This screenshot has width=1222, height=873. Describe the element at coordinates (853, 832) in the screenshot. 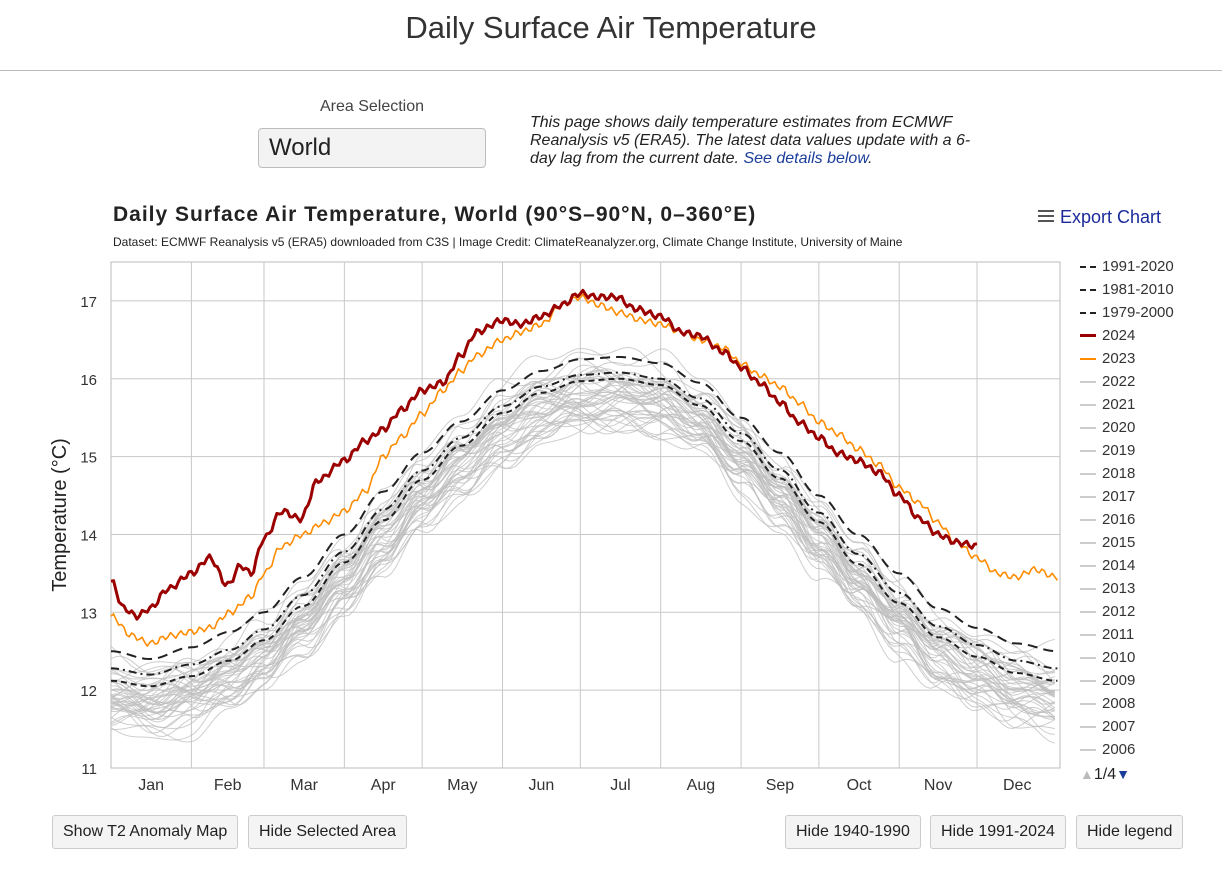

I see `hide-1940-1990-button: Hide 1940-1990` at that location.